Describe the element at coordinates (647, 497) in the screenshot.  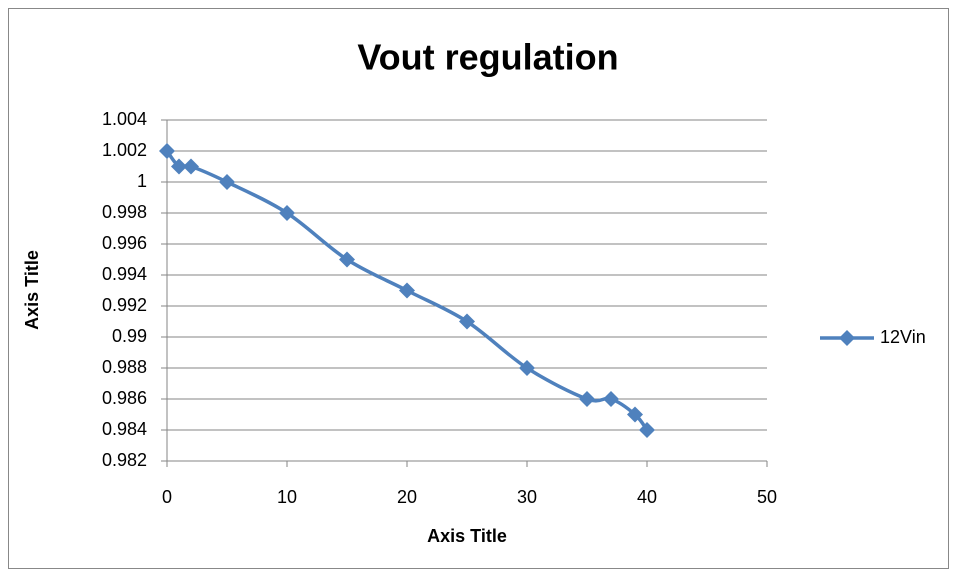
I see `x-tick-label: 40` at that location.